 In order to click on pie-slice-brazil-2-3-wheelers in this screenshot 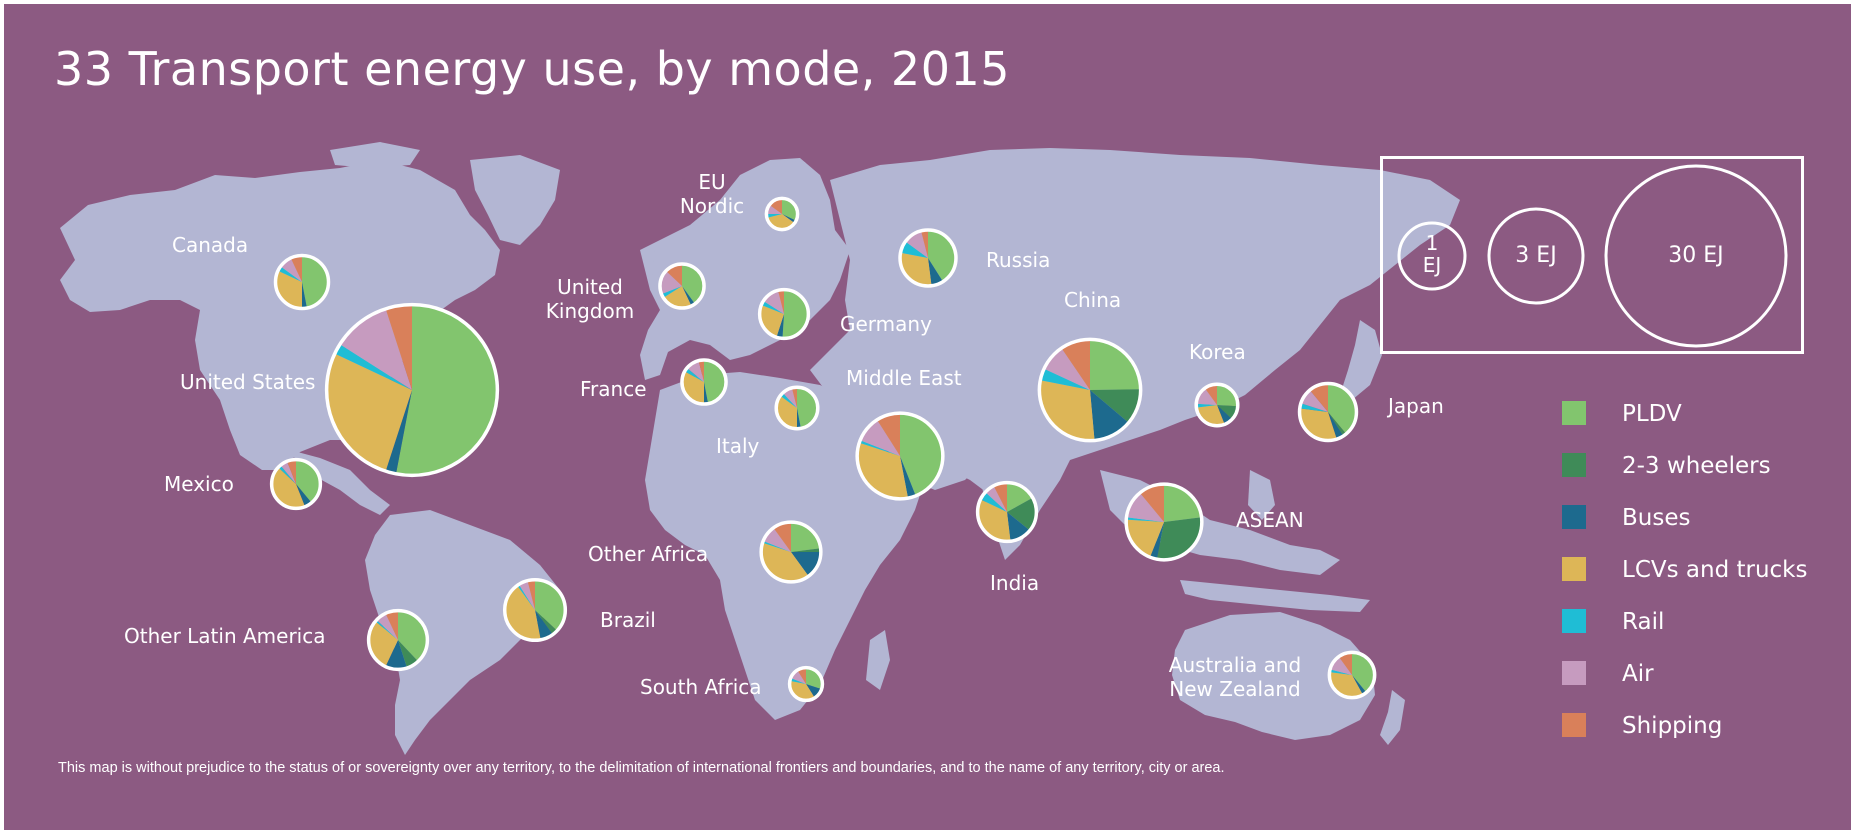, I will do `click(546, 622)`.